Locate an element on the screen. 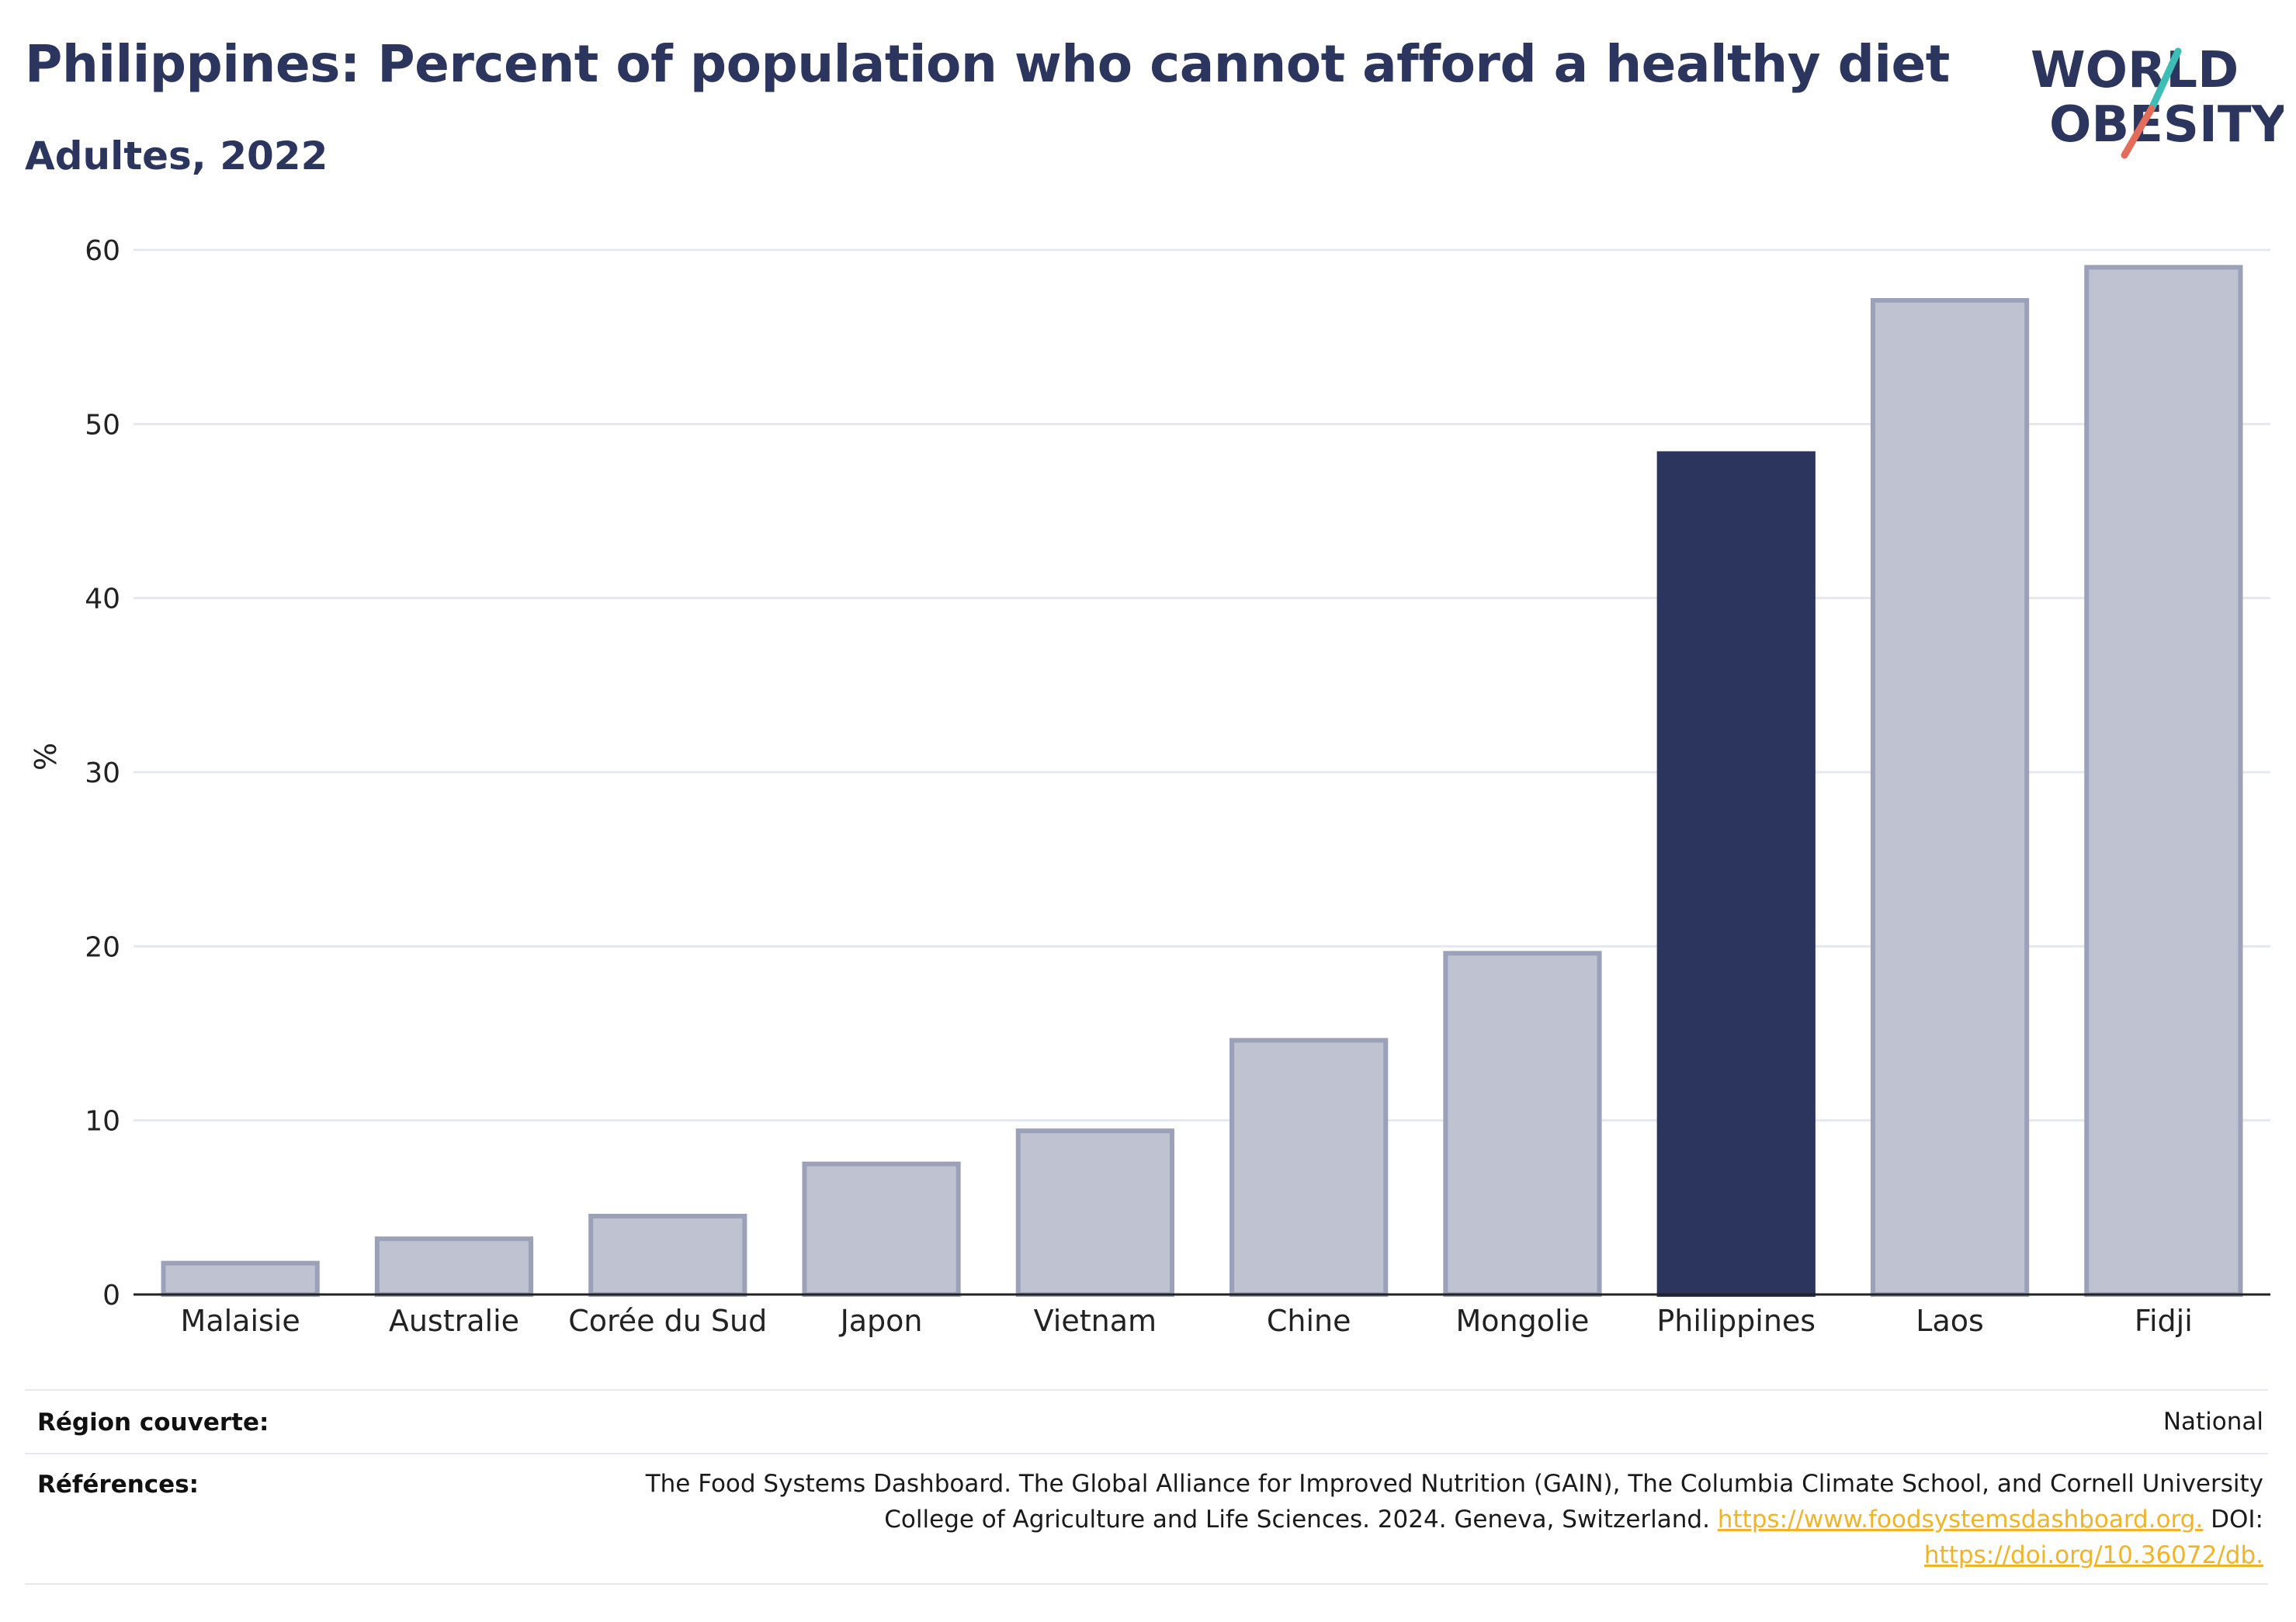  y-tick-label-50: 50 is located at coordinates (102, 425).